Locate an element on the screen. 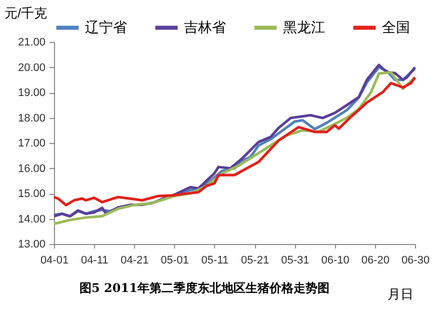 The width and height of the screenshot is (440, 310). y-tick-label: 19.00 is located at coordinates (32, 93).